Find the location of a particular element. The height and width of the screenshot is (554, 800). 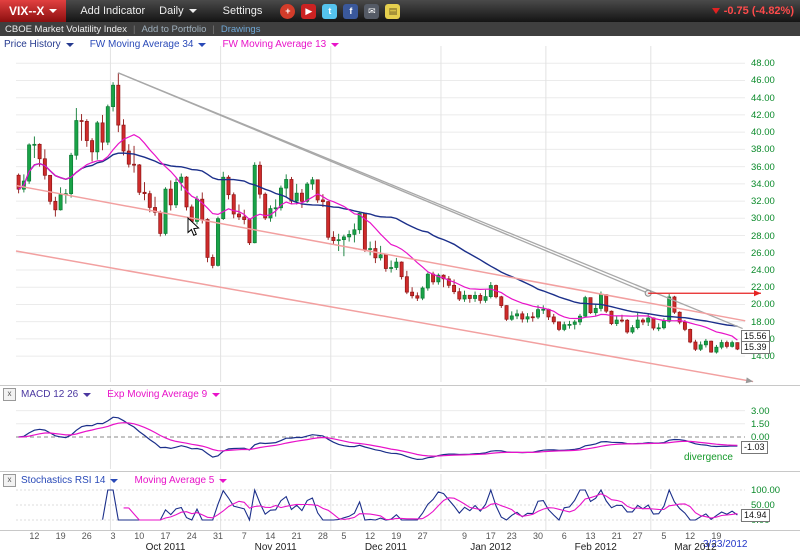

price-axis-label: 38.00 is located at coordinates (763, 150).